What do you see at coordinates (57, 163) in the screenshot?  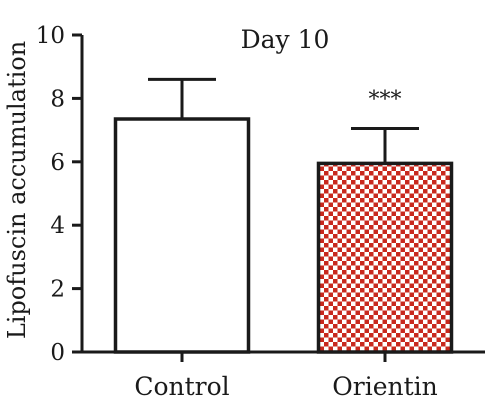 I see `y-tick-label: 6` at bounding box center [57, 163].